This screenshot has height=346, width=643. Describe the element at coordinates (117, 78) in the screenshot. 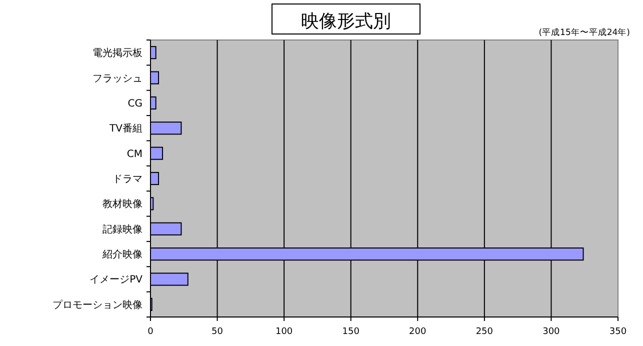

I see `y-tick-label: フラッシュ` at that location.